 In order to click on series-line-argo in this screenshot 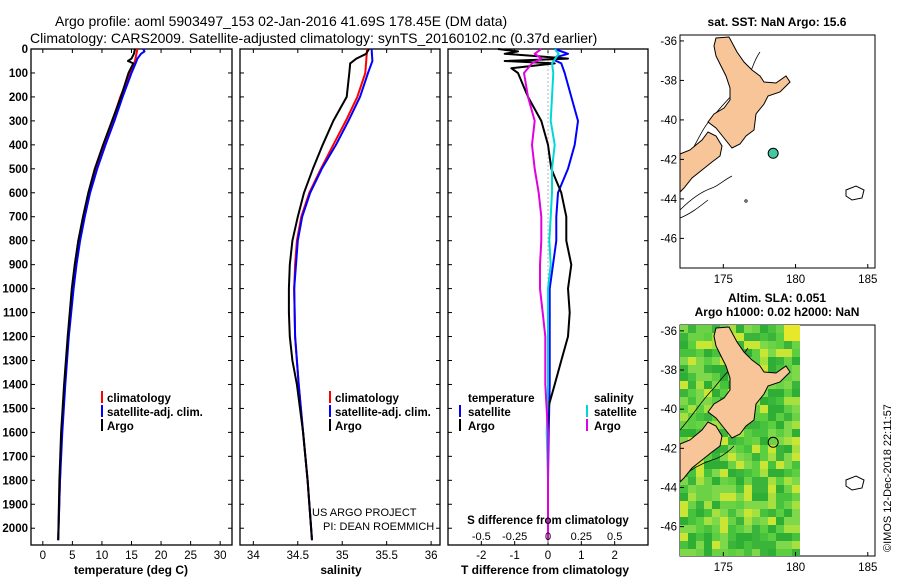, I will do `click(328, 294)`.